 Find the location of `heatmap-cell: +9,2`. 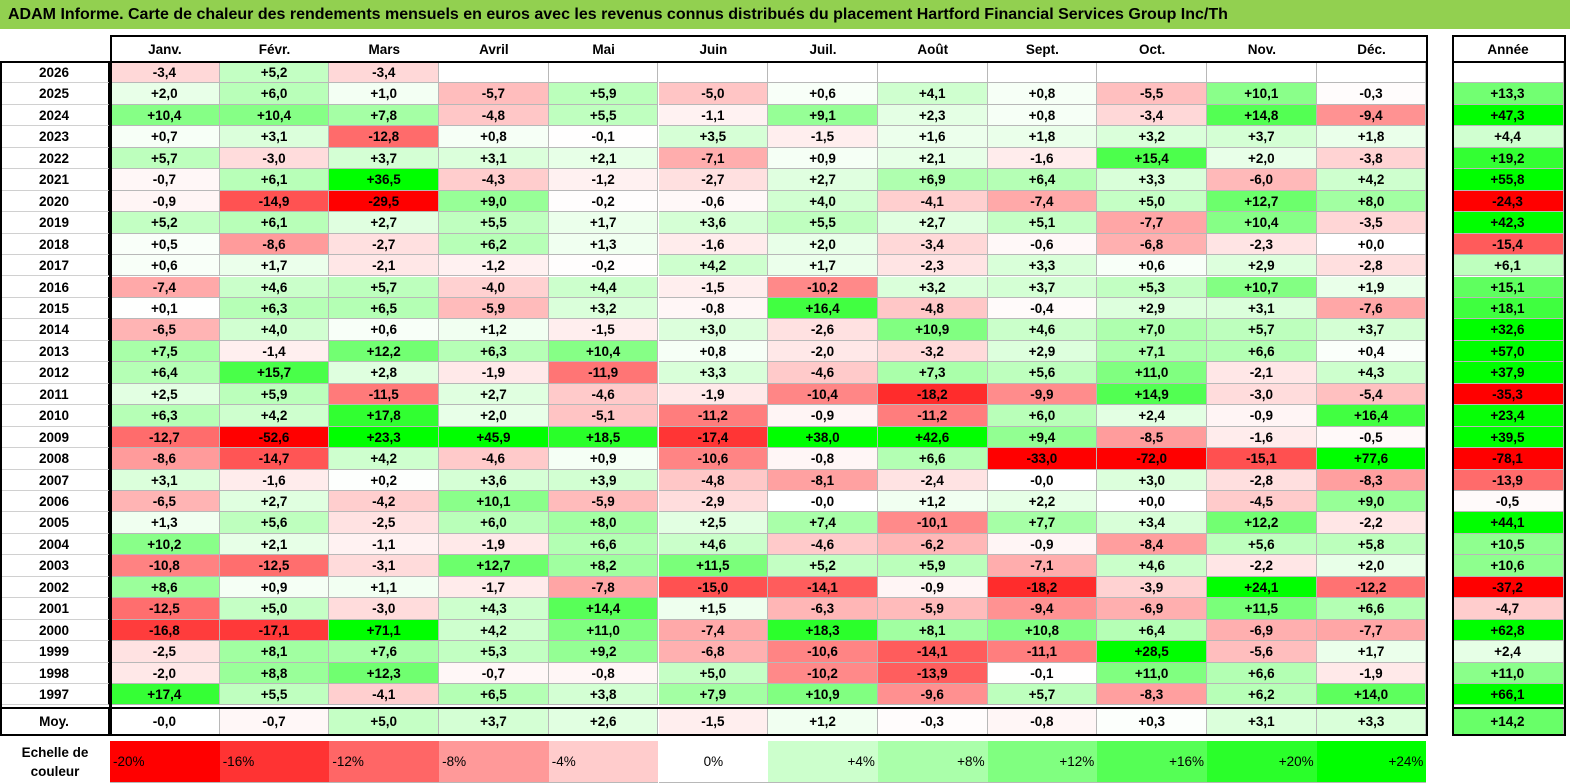

heatmap-cell: +9,2 is located at coordinates (603, 652).